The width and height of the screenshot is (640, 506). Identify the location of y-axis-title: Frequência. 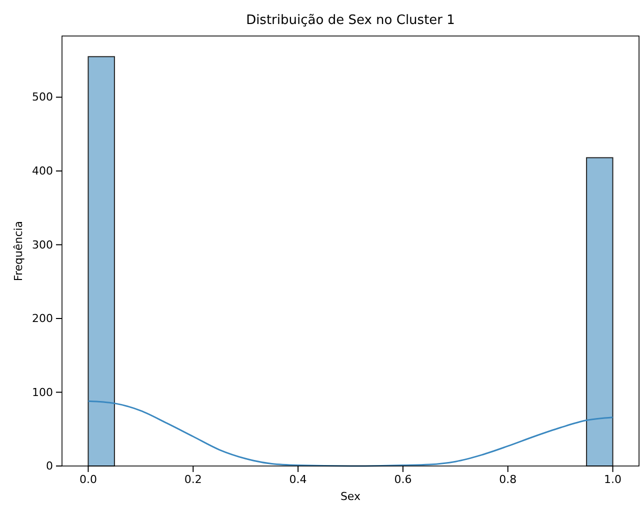
(18, 251).